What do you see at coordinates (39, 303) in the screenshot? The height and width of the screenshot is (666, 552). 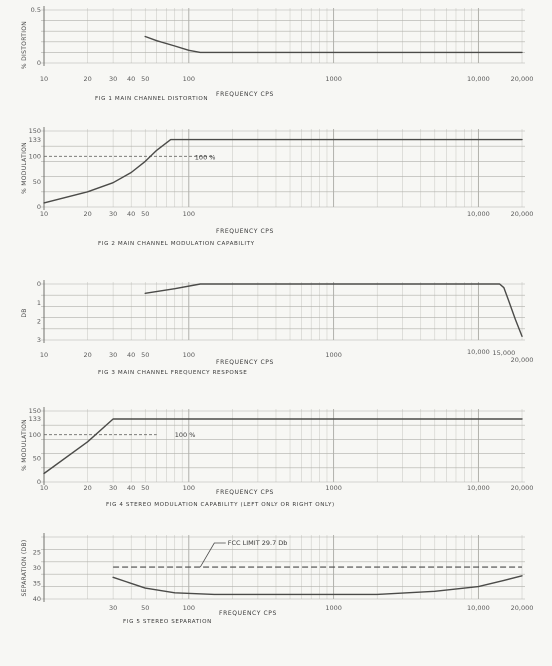 I see `y-tick-label: 1` at bounding box center [39, 303].